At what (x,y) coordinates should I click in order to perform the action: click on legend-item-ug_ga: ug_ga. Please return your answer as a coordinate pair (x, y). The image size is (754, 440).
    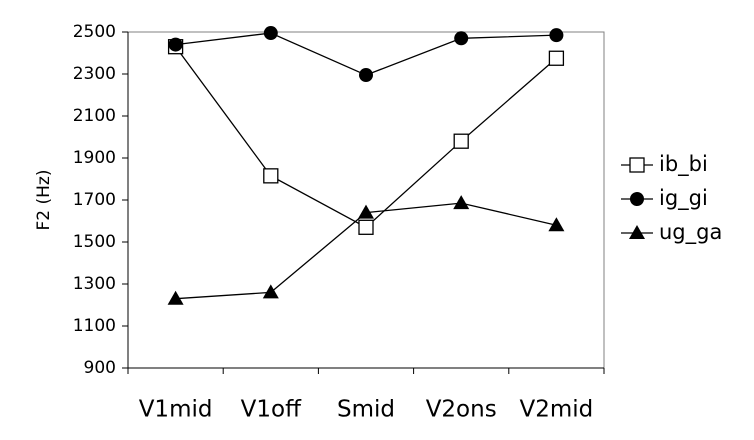
    Looking at the image, I should click on (671, 232).